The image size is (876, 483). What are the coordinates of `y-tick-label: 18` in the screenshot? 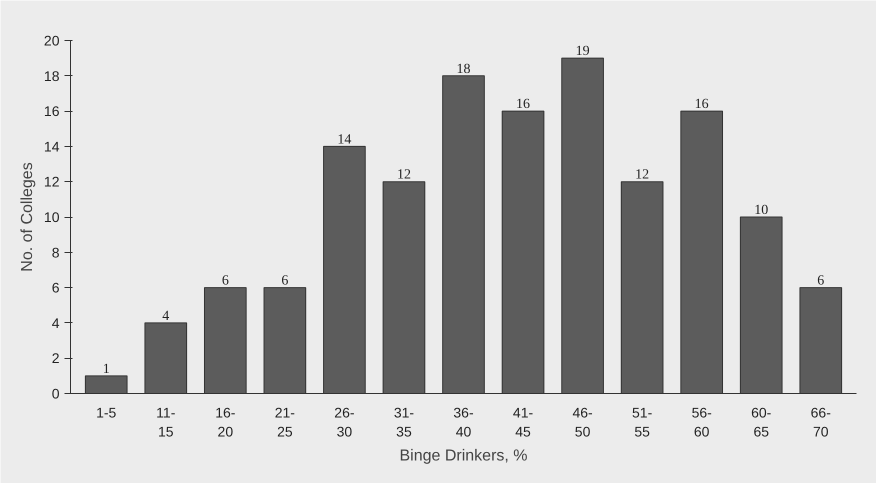 It's located at (52, 76).